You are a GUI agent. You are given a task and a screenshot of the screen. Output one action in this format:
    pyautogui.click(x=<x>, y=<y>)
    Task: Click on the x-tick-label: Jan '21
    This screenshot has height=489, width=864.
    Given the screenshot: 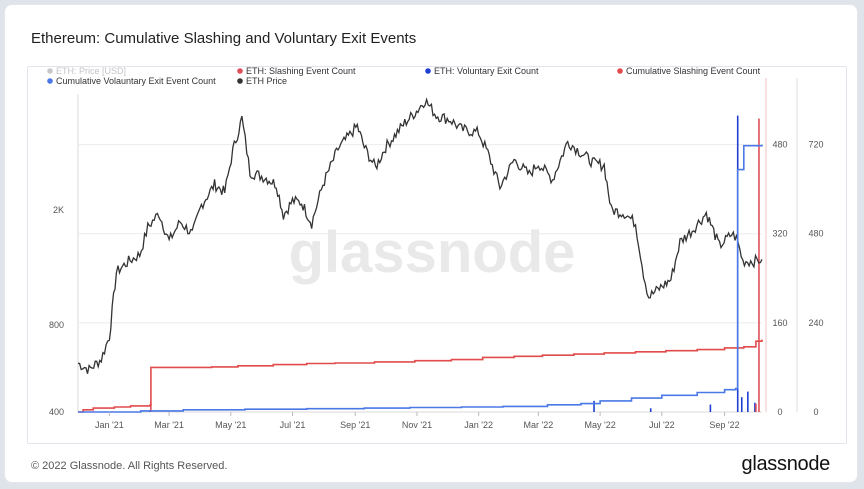 What is the action you would take?
    pyautogui.click(x=109, y=425)
    